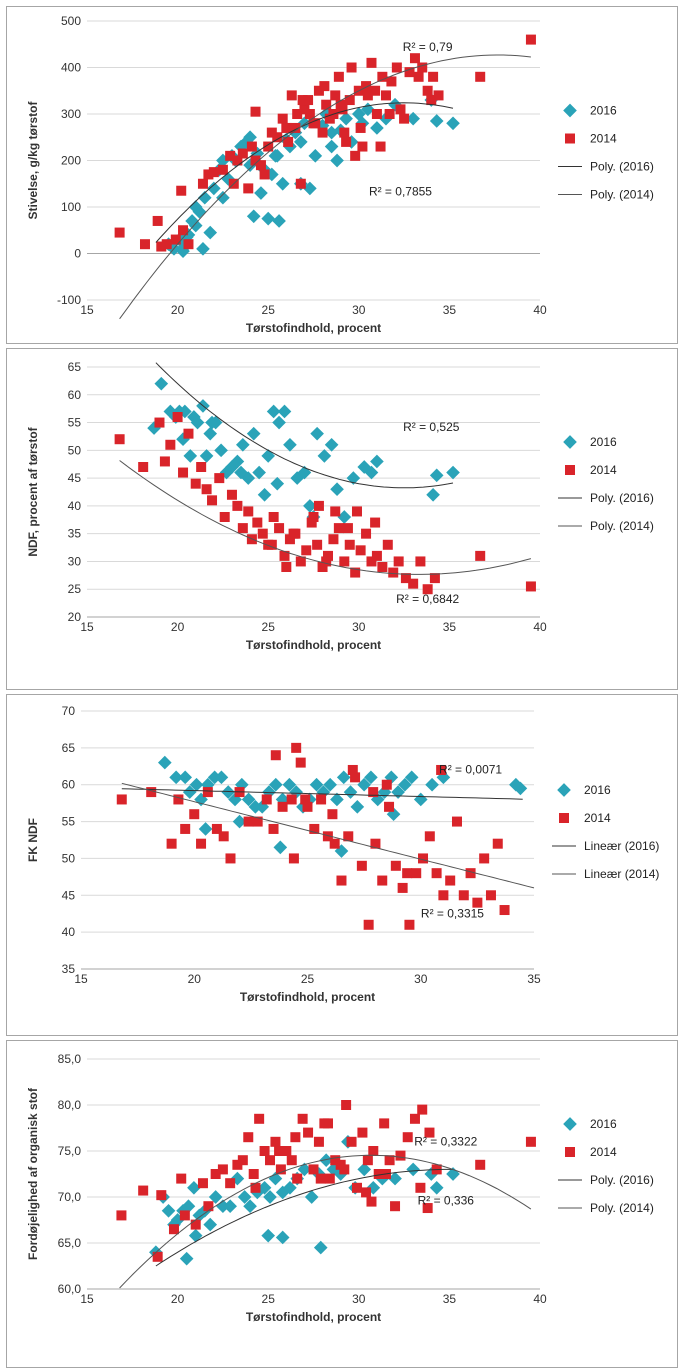  What do you see at coordinates (313, 328) in the screenshot?
I see `x-axis-label: Tørstofindhold, procent` at bounding box center [313, 328].